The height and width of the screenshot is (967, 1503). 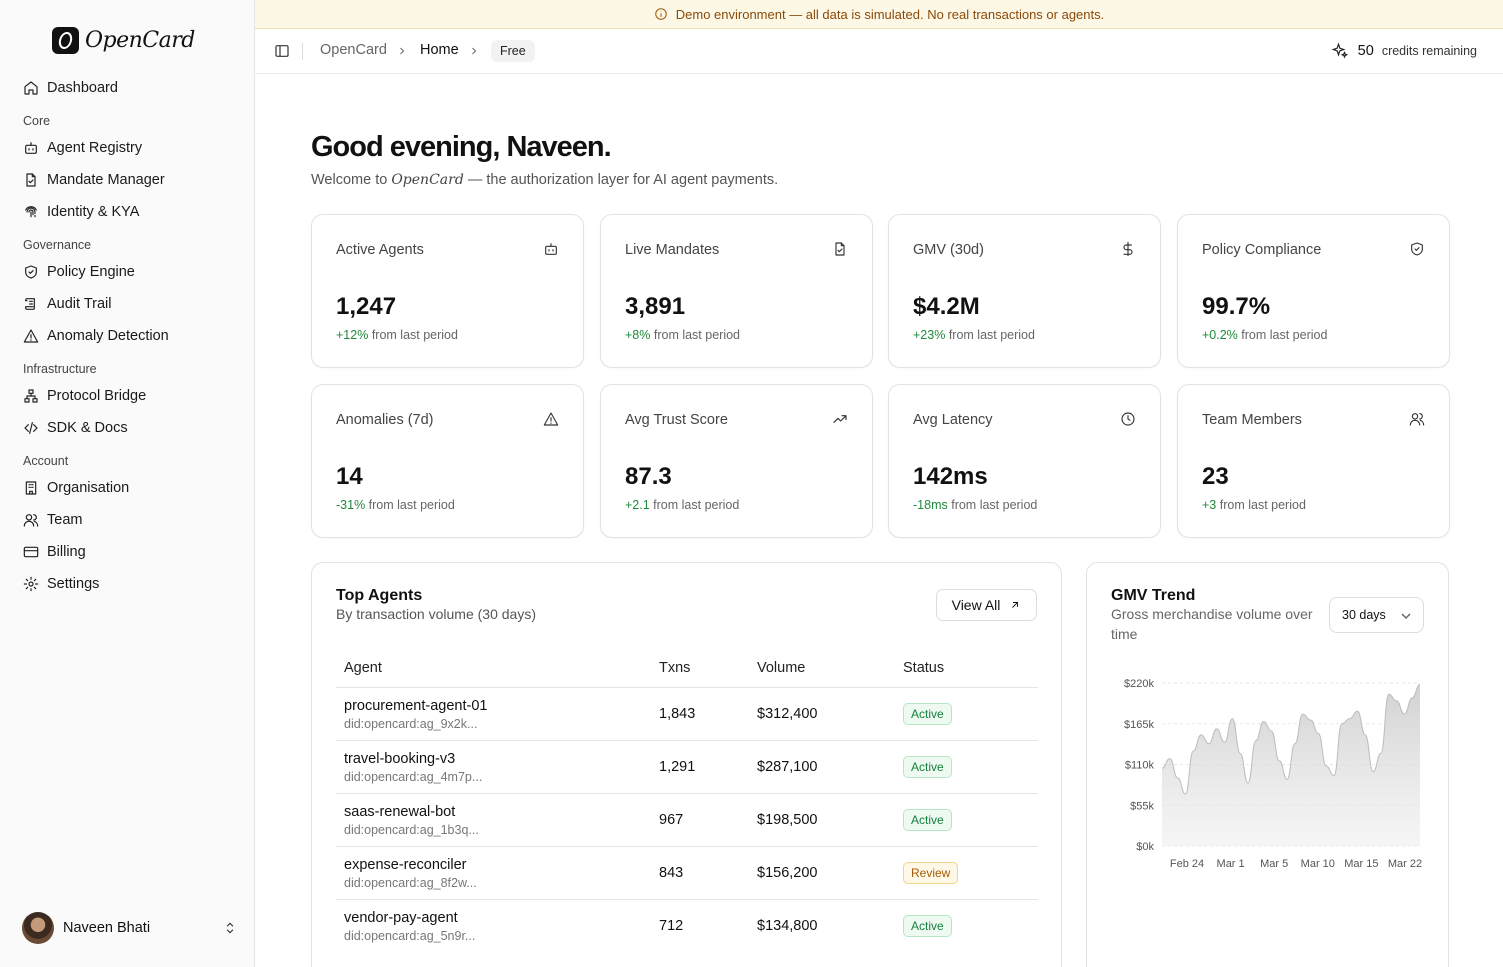 What do you see at coordinates (93, 212) in the screenshot?
I see `sidebar-item-label: Identity & KYA` at bounding box center [93, 212].